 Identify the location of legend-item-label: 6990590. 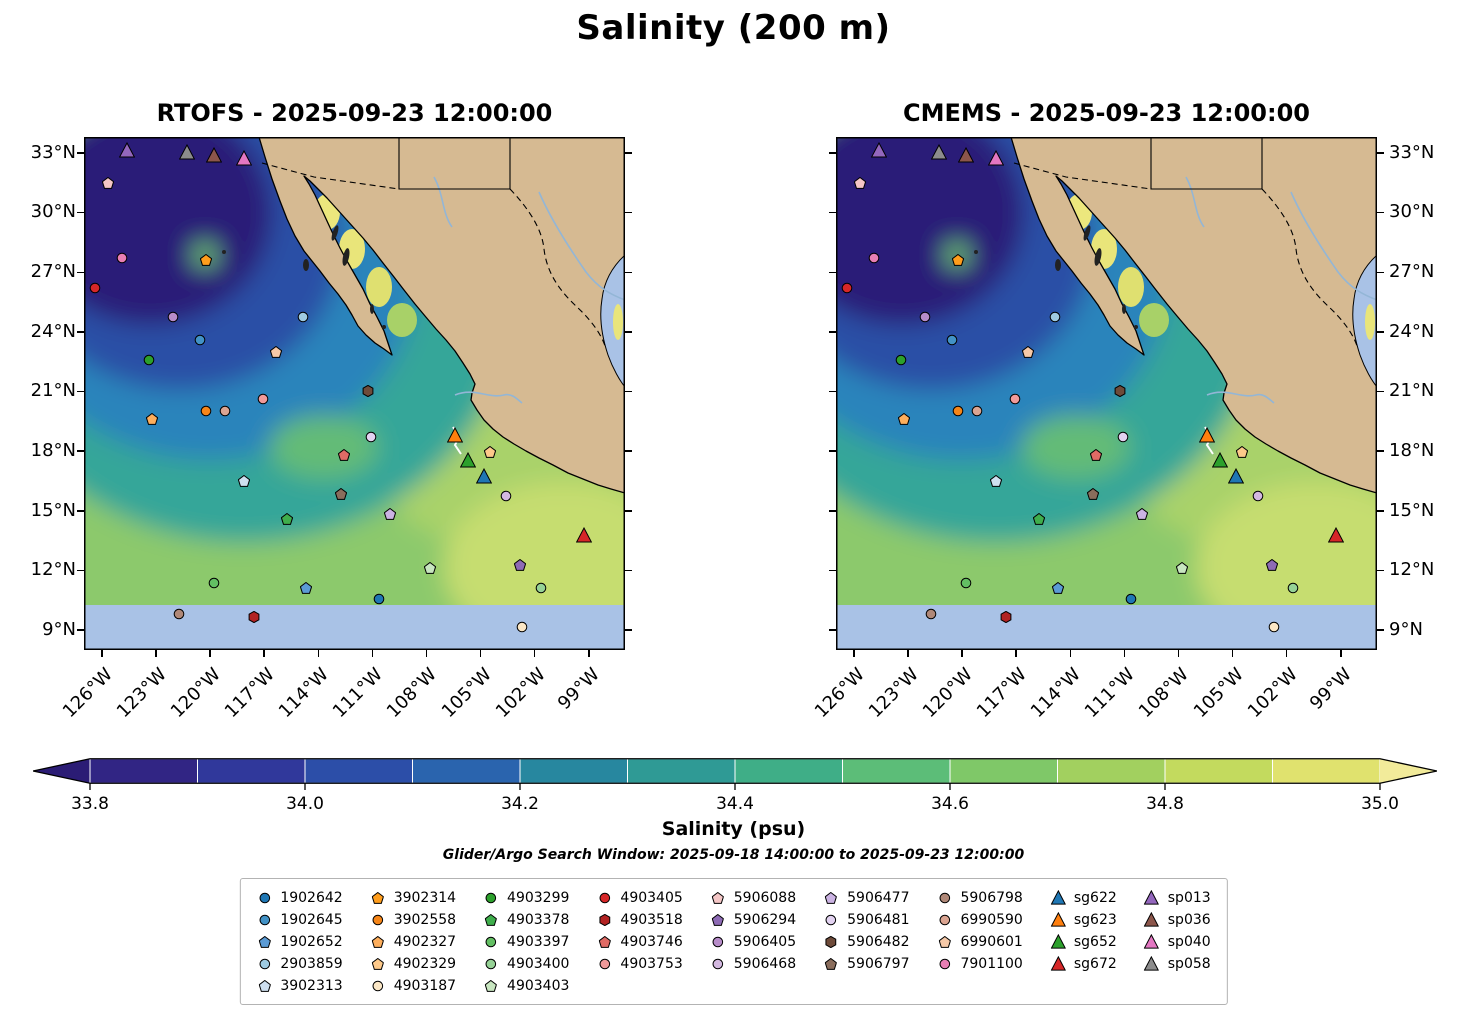
(991, 919).